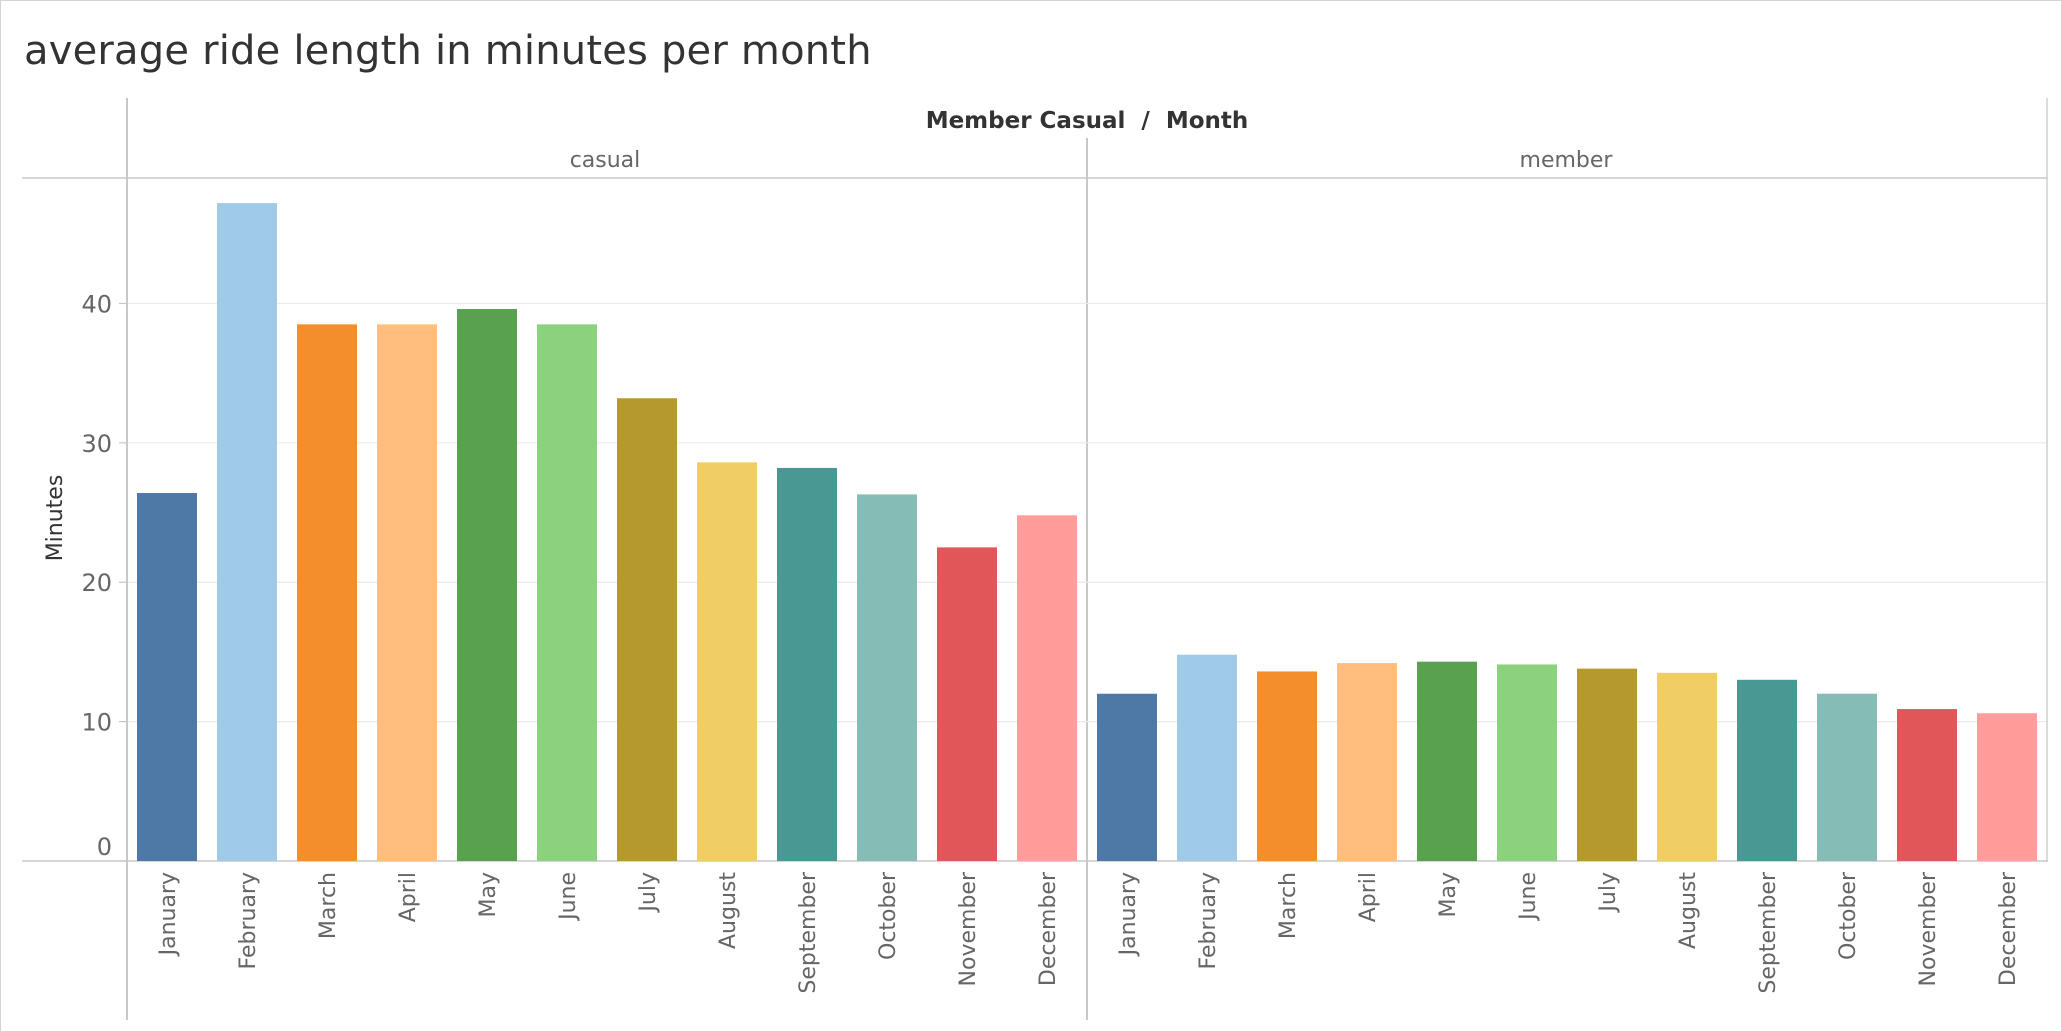 The width and height of the screenshot is (2062, 1032). I want to click on bar-member-august, so click(1687, 766).